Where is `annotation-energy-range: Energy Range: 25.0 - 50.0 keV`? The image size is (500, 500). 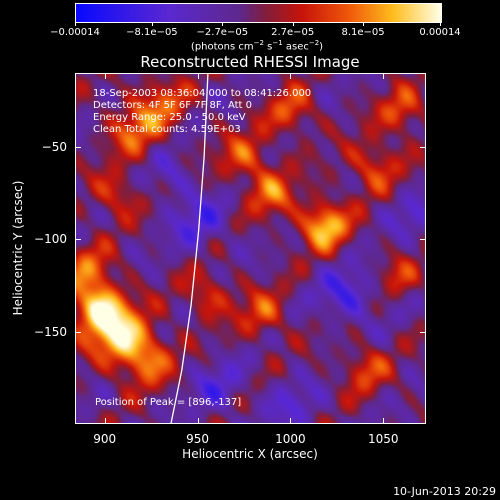
annotation-energy-range: Energy Range: 25.0 - 50.0 keV is located at coordinates (169, 117).